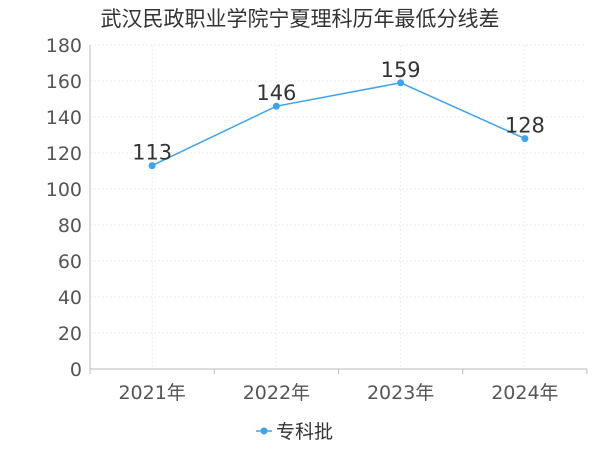 Image resolution: width=600 pixels, height=450 pixels. What do you see at coordinates (276, 93) in the screenshot?
I see `data-label: 146` at bounding box center [276, 93].